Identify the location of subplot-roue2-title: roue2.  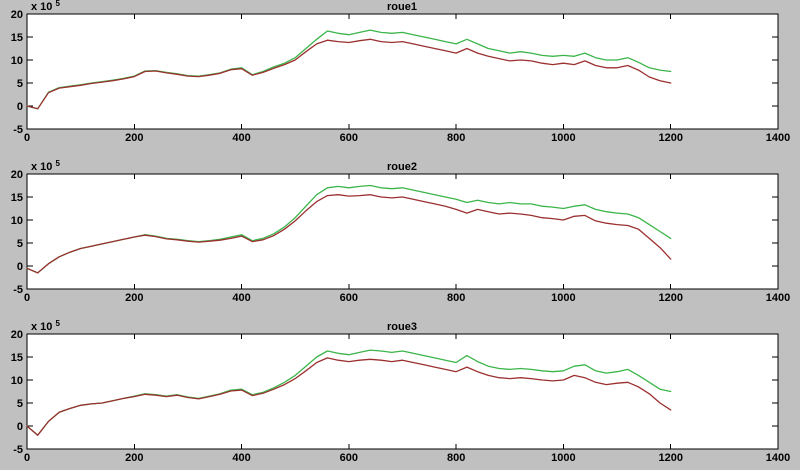
(402, 167).